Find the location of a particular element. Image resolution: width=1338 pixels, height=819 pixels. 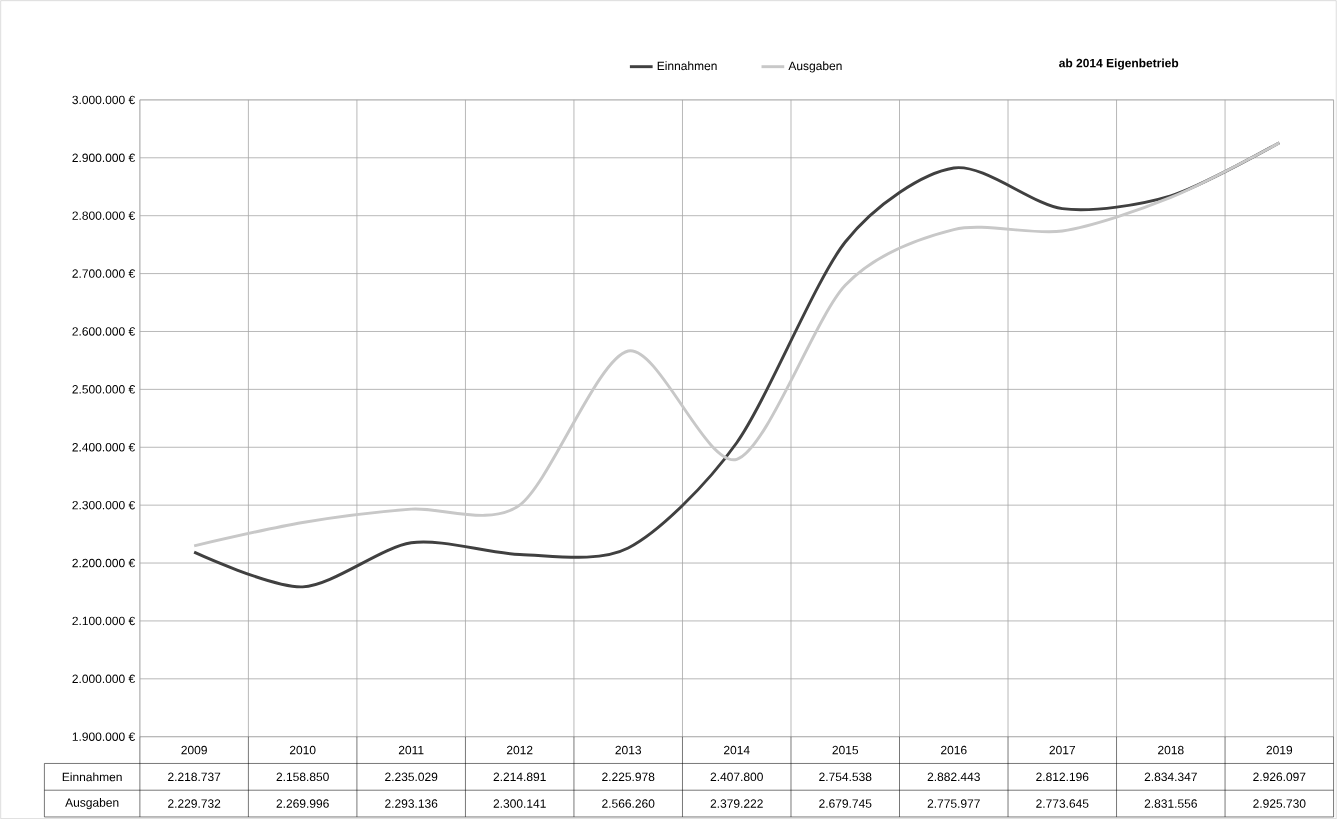

y-tick-label: 2.100.000 € is located at coordinates (103, 621).